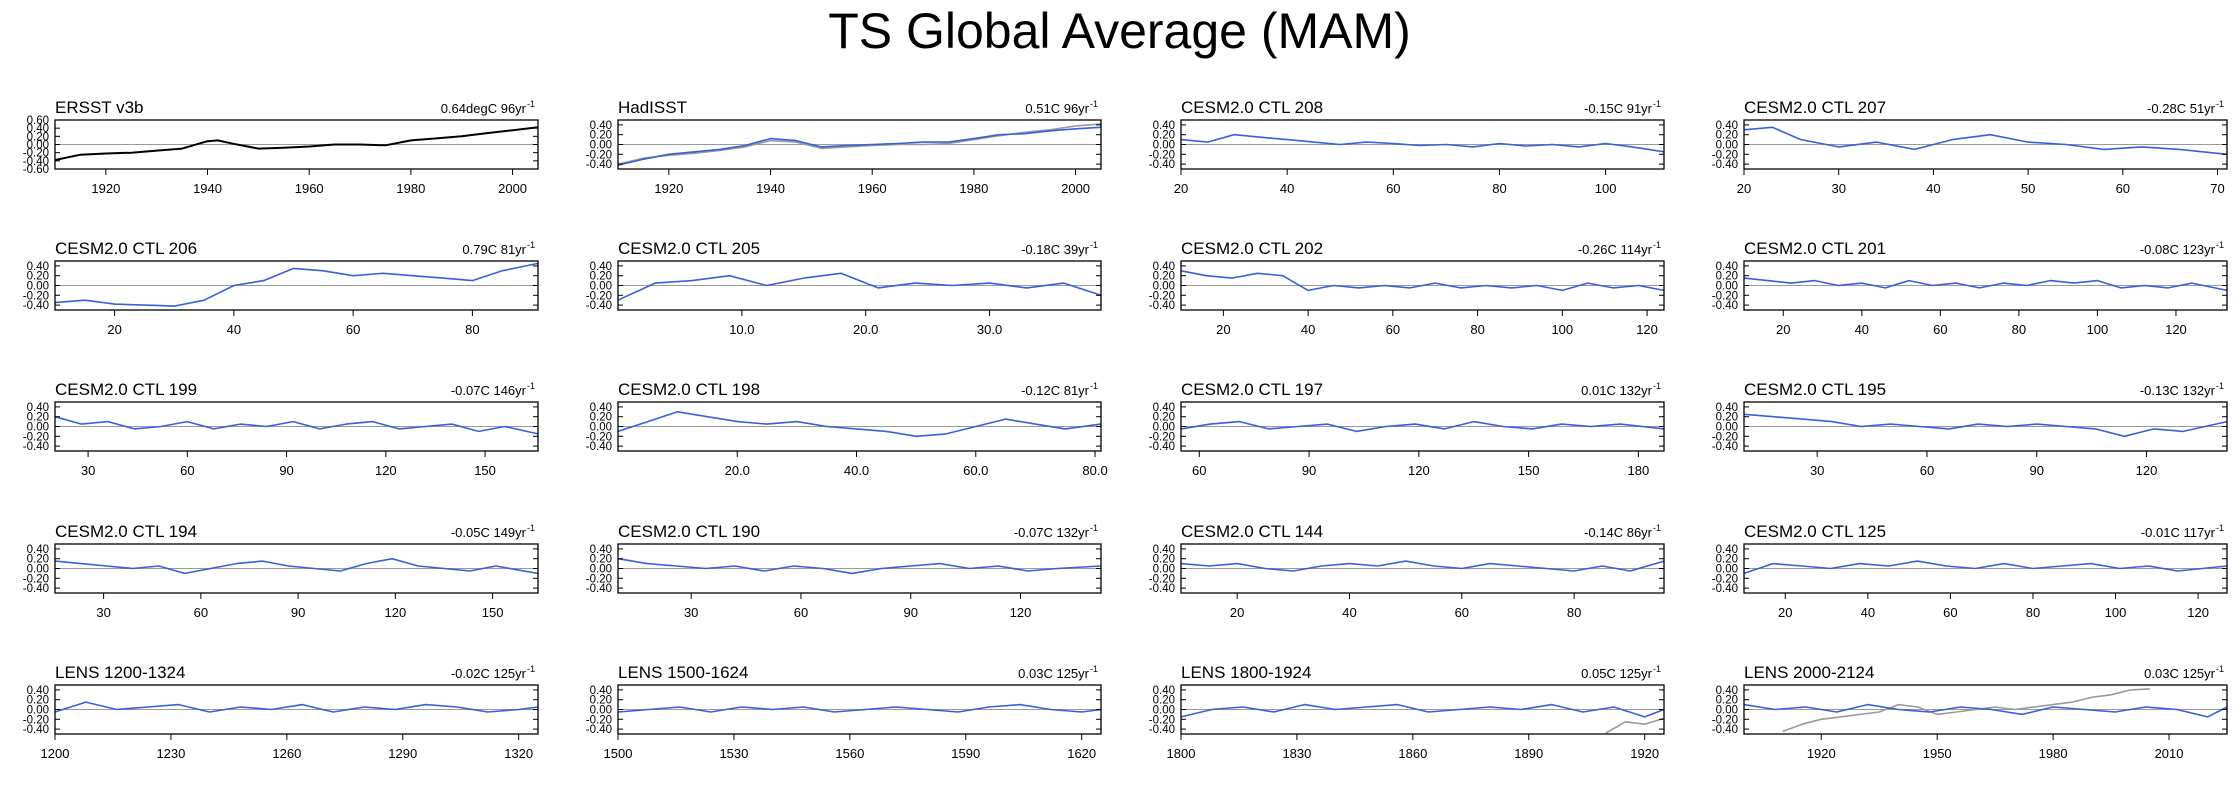 This screenshot has height=811, width=2239. Describe the element at coordinates (601, 136) in the screenshot. I see `panel-1-ytick-label-3: 0.20` at that location.